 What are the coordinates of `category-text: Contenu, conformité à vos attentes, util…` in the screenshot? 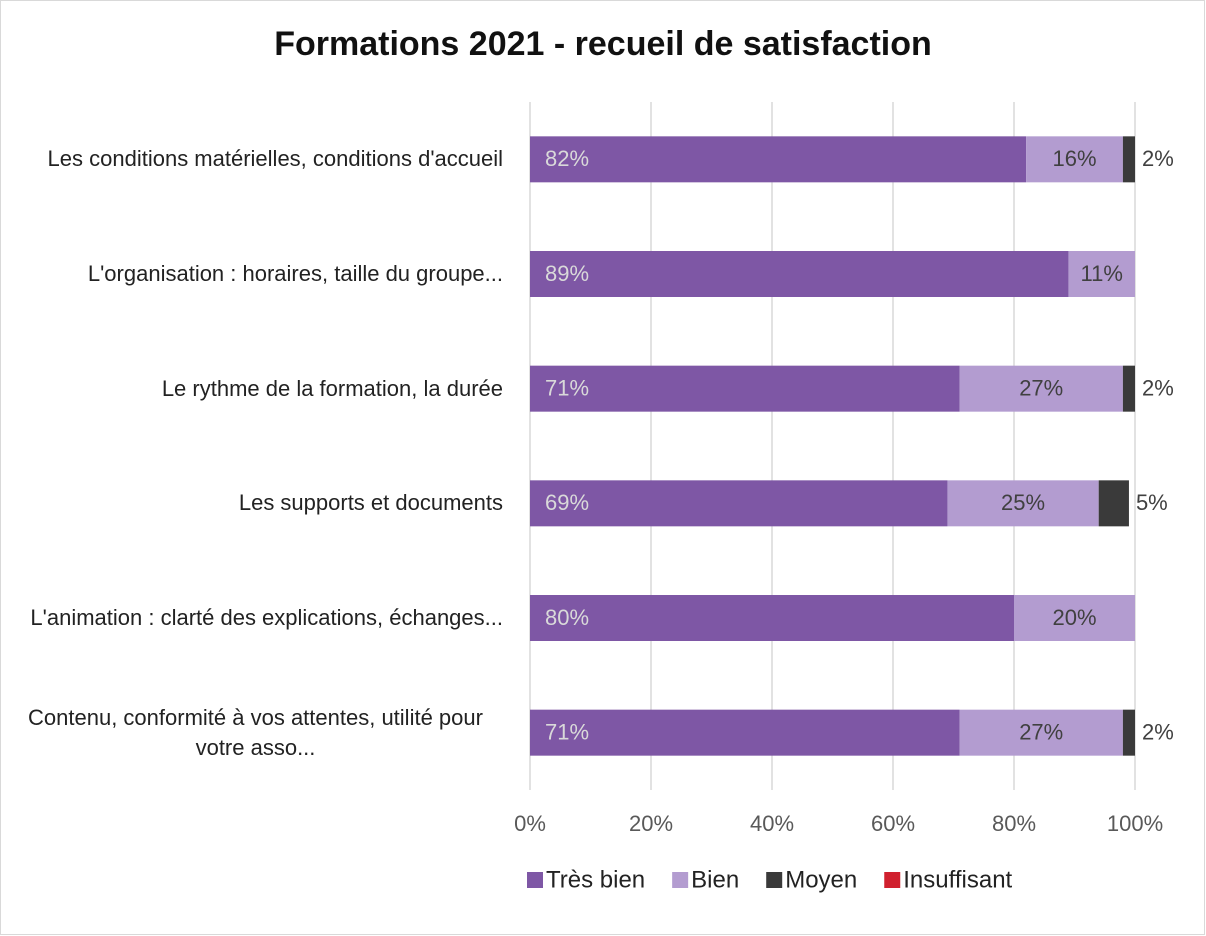 It's located at (255, 732).